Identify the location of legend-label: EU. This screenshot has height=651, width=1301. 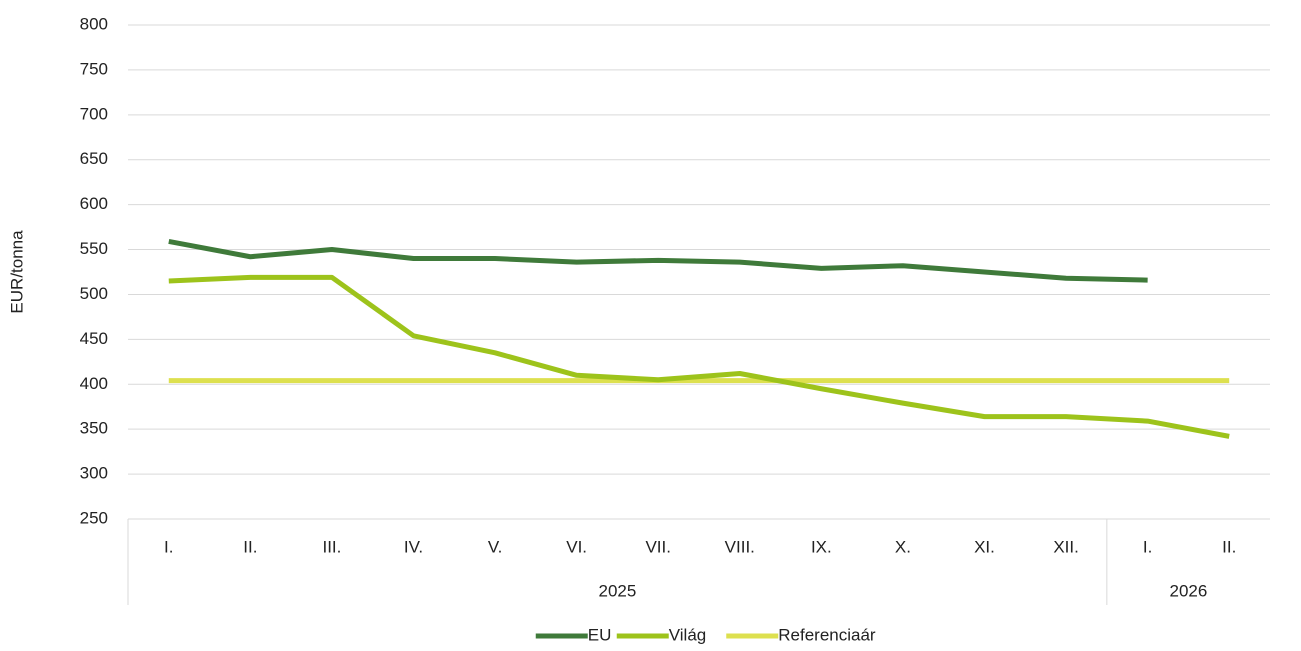
(600, 634).